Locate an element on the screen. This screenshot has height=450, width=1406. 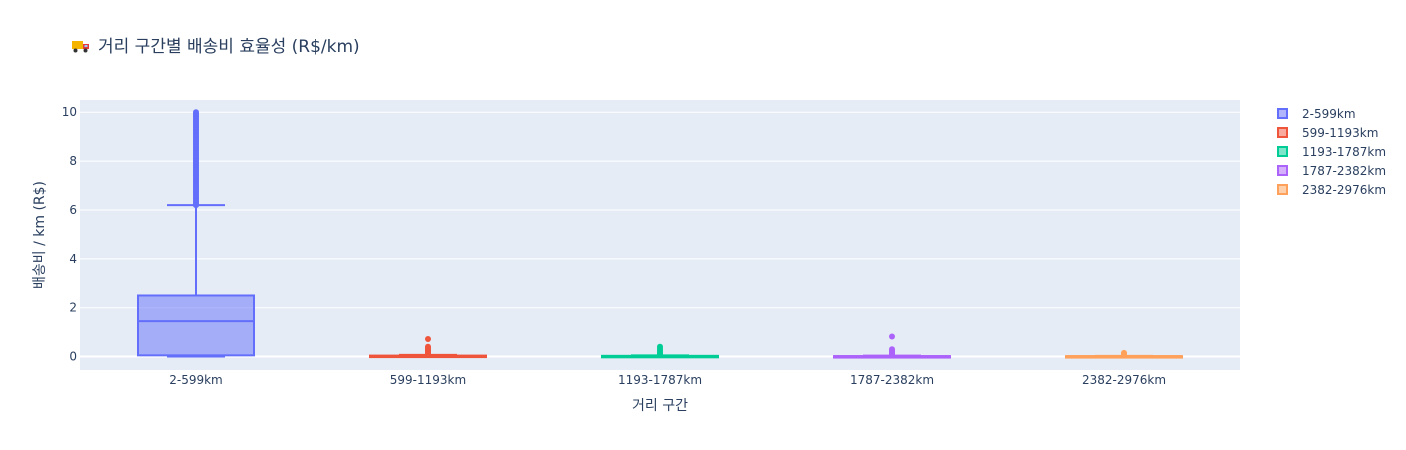
y-tick-label: 2 is located at coordinates (73, 308).